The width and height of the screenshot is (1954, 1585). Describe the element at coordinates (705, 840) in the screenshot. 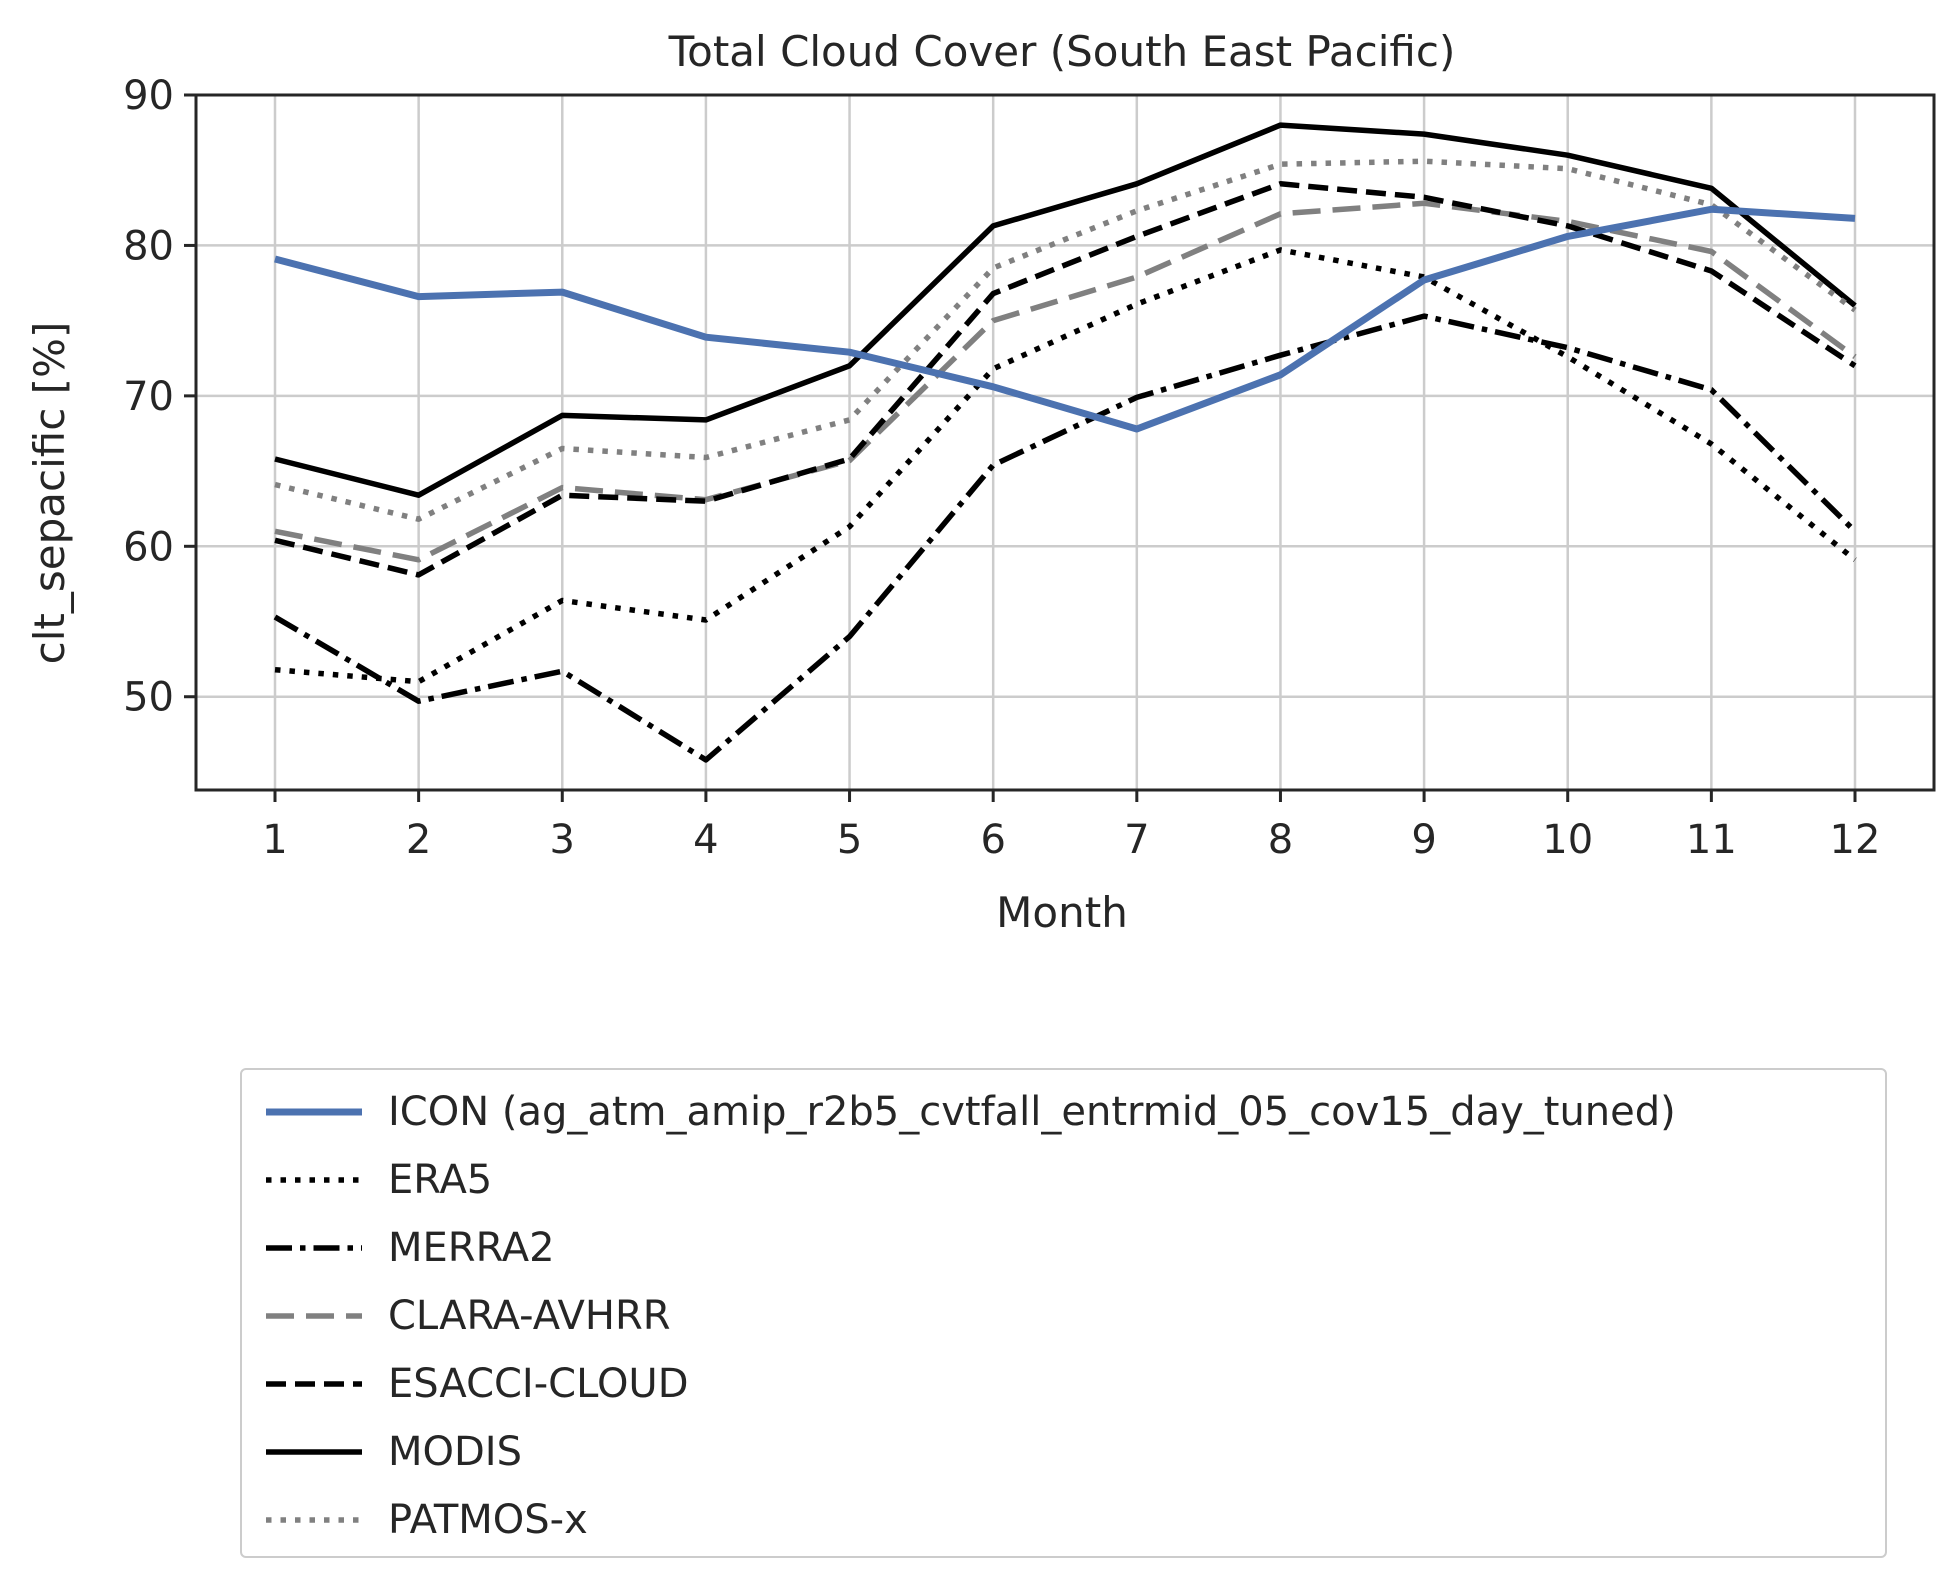

I see `x-tick-label: 4` at that location.